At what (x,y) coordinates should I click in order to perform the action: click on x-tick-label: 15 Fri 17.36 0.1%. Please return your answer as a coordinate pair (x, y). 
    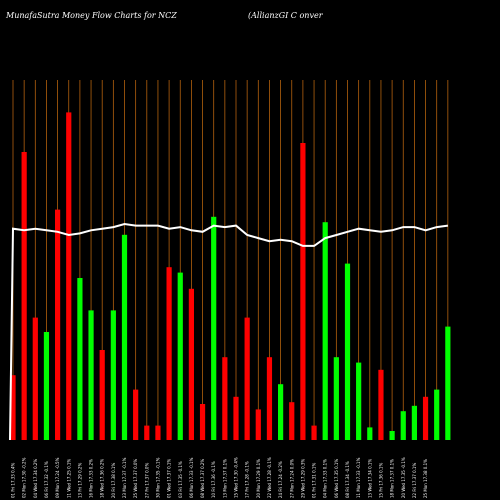
    Looking at the image, I should click on (380, 480).